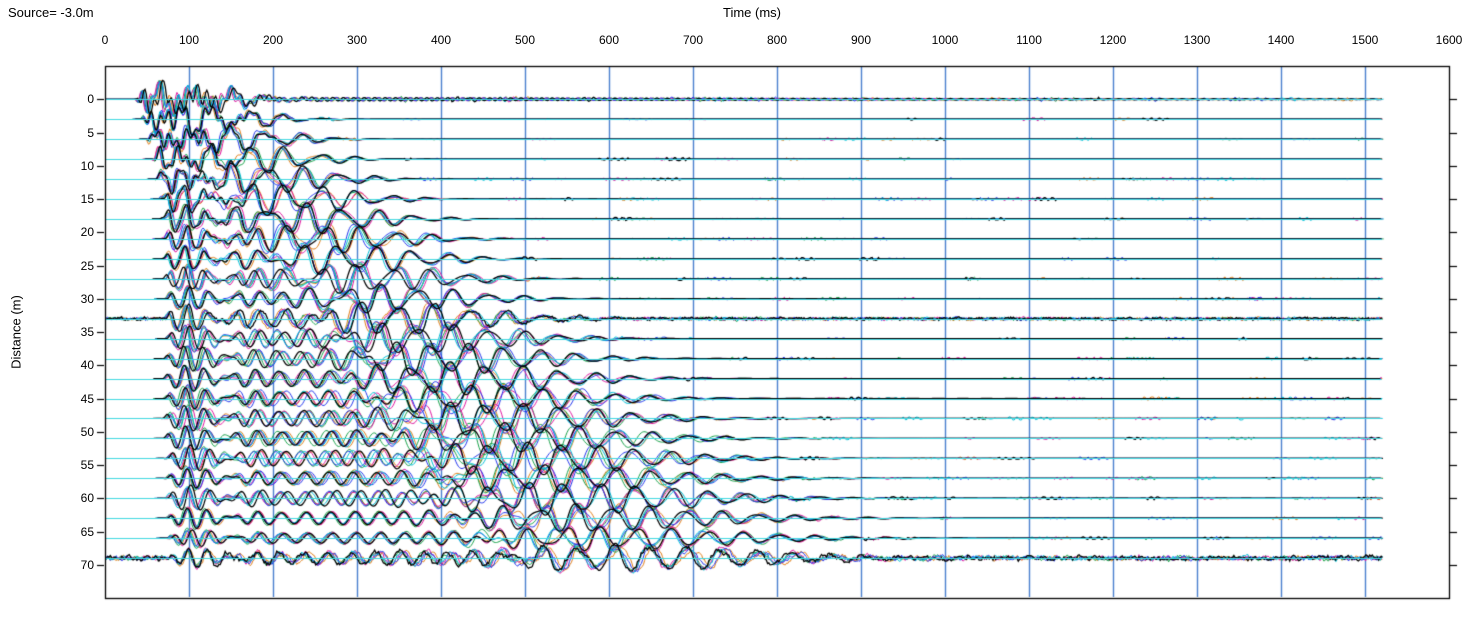 Image resolution: width=1479 pixels, height=619 pixels. Describe the element at coordinates (945, 40) in the screenshot. I see `x-tick-label: 1000` at that location.